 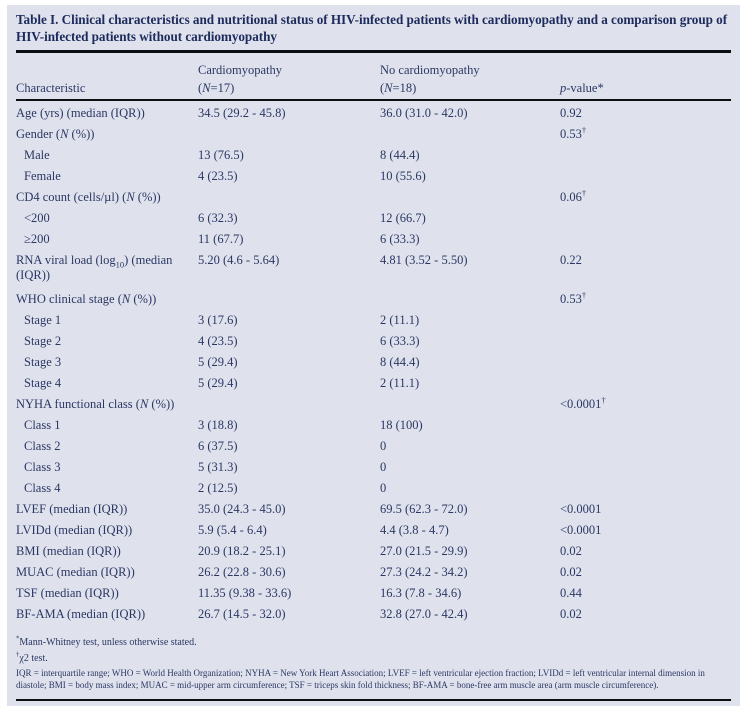 What do you see at coordinates (42, 488) in the screenshot?
I see `cell-label: Class 4` at bounding box center [42, 488].